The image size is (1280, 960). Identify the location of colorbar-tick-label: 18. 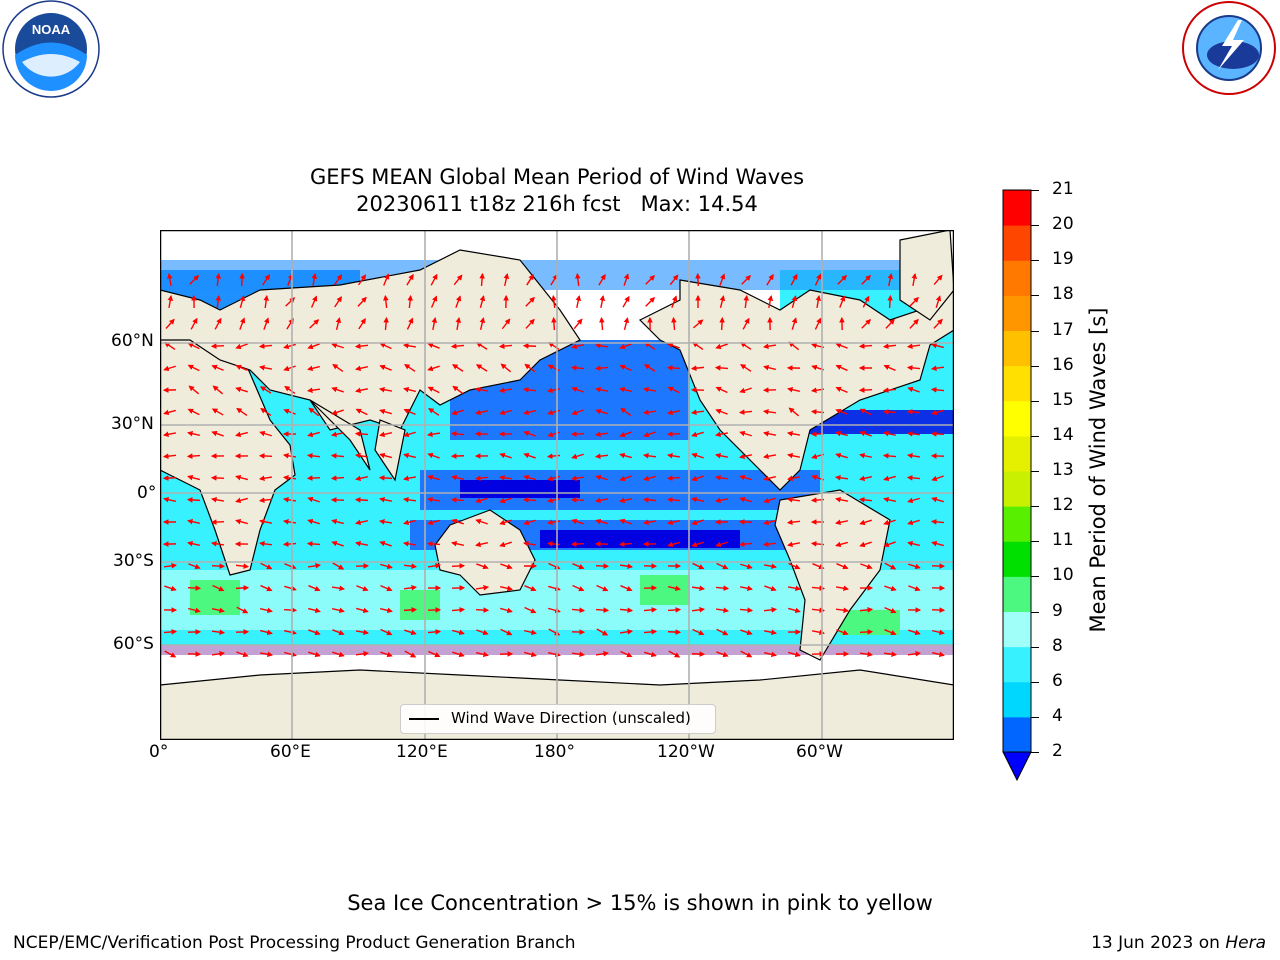
(1063, 294).